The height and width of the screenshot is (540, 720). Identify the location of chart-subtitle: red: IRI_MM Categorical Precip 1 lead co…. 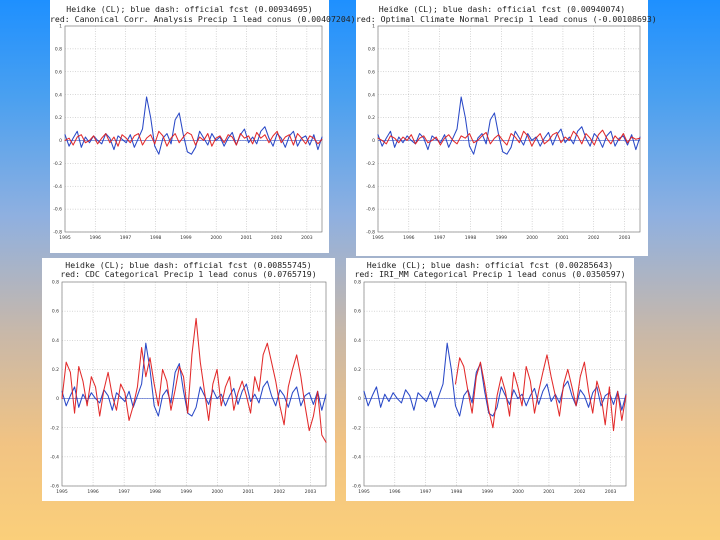
(490, 274).